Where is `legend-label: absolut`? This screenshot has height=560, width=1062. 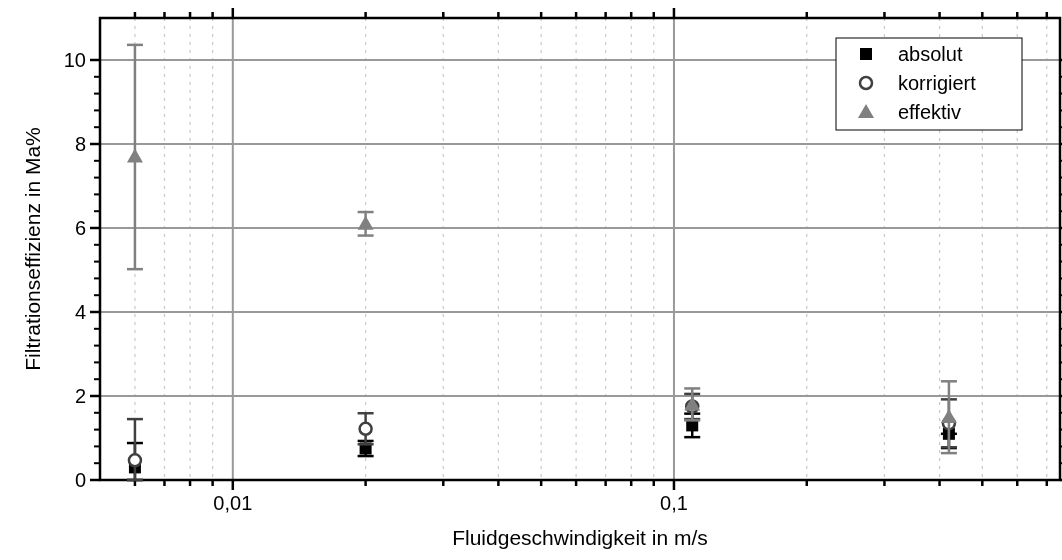
legend-label: absolut is located at coordinates (930, 54).